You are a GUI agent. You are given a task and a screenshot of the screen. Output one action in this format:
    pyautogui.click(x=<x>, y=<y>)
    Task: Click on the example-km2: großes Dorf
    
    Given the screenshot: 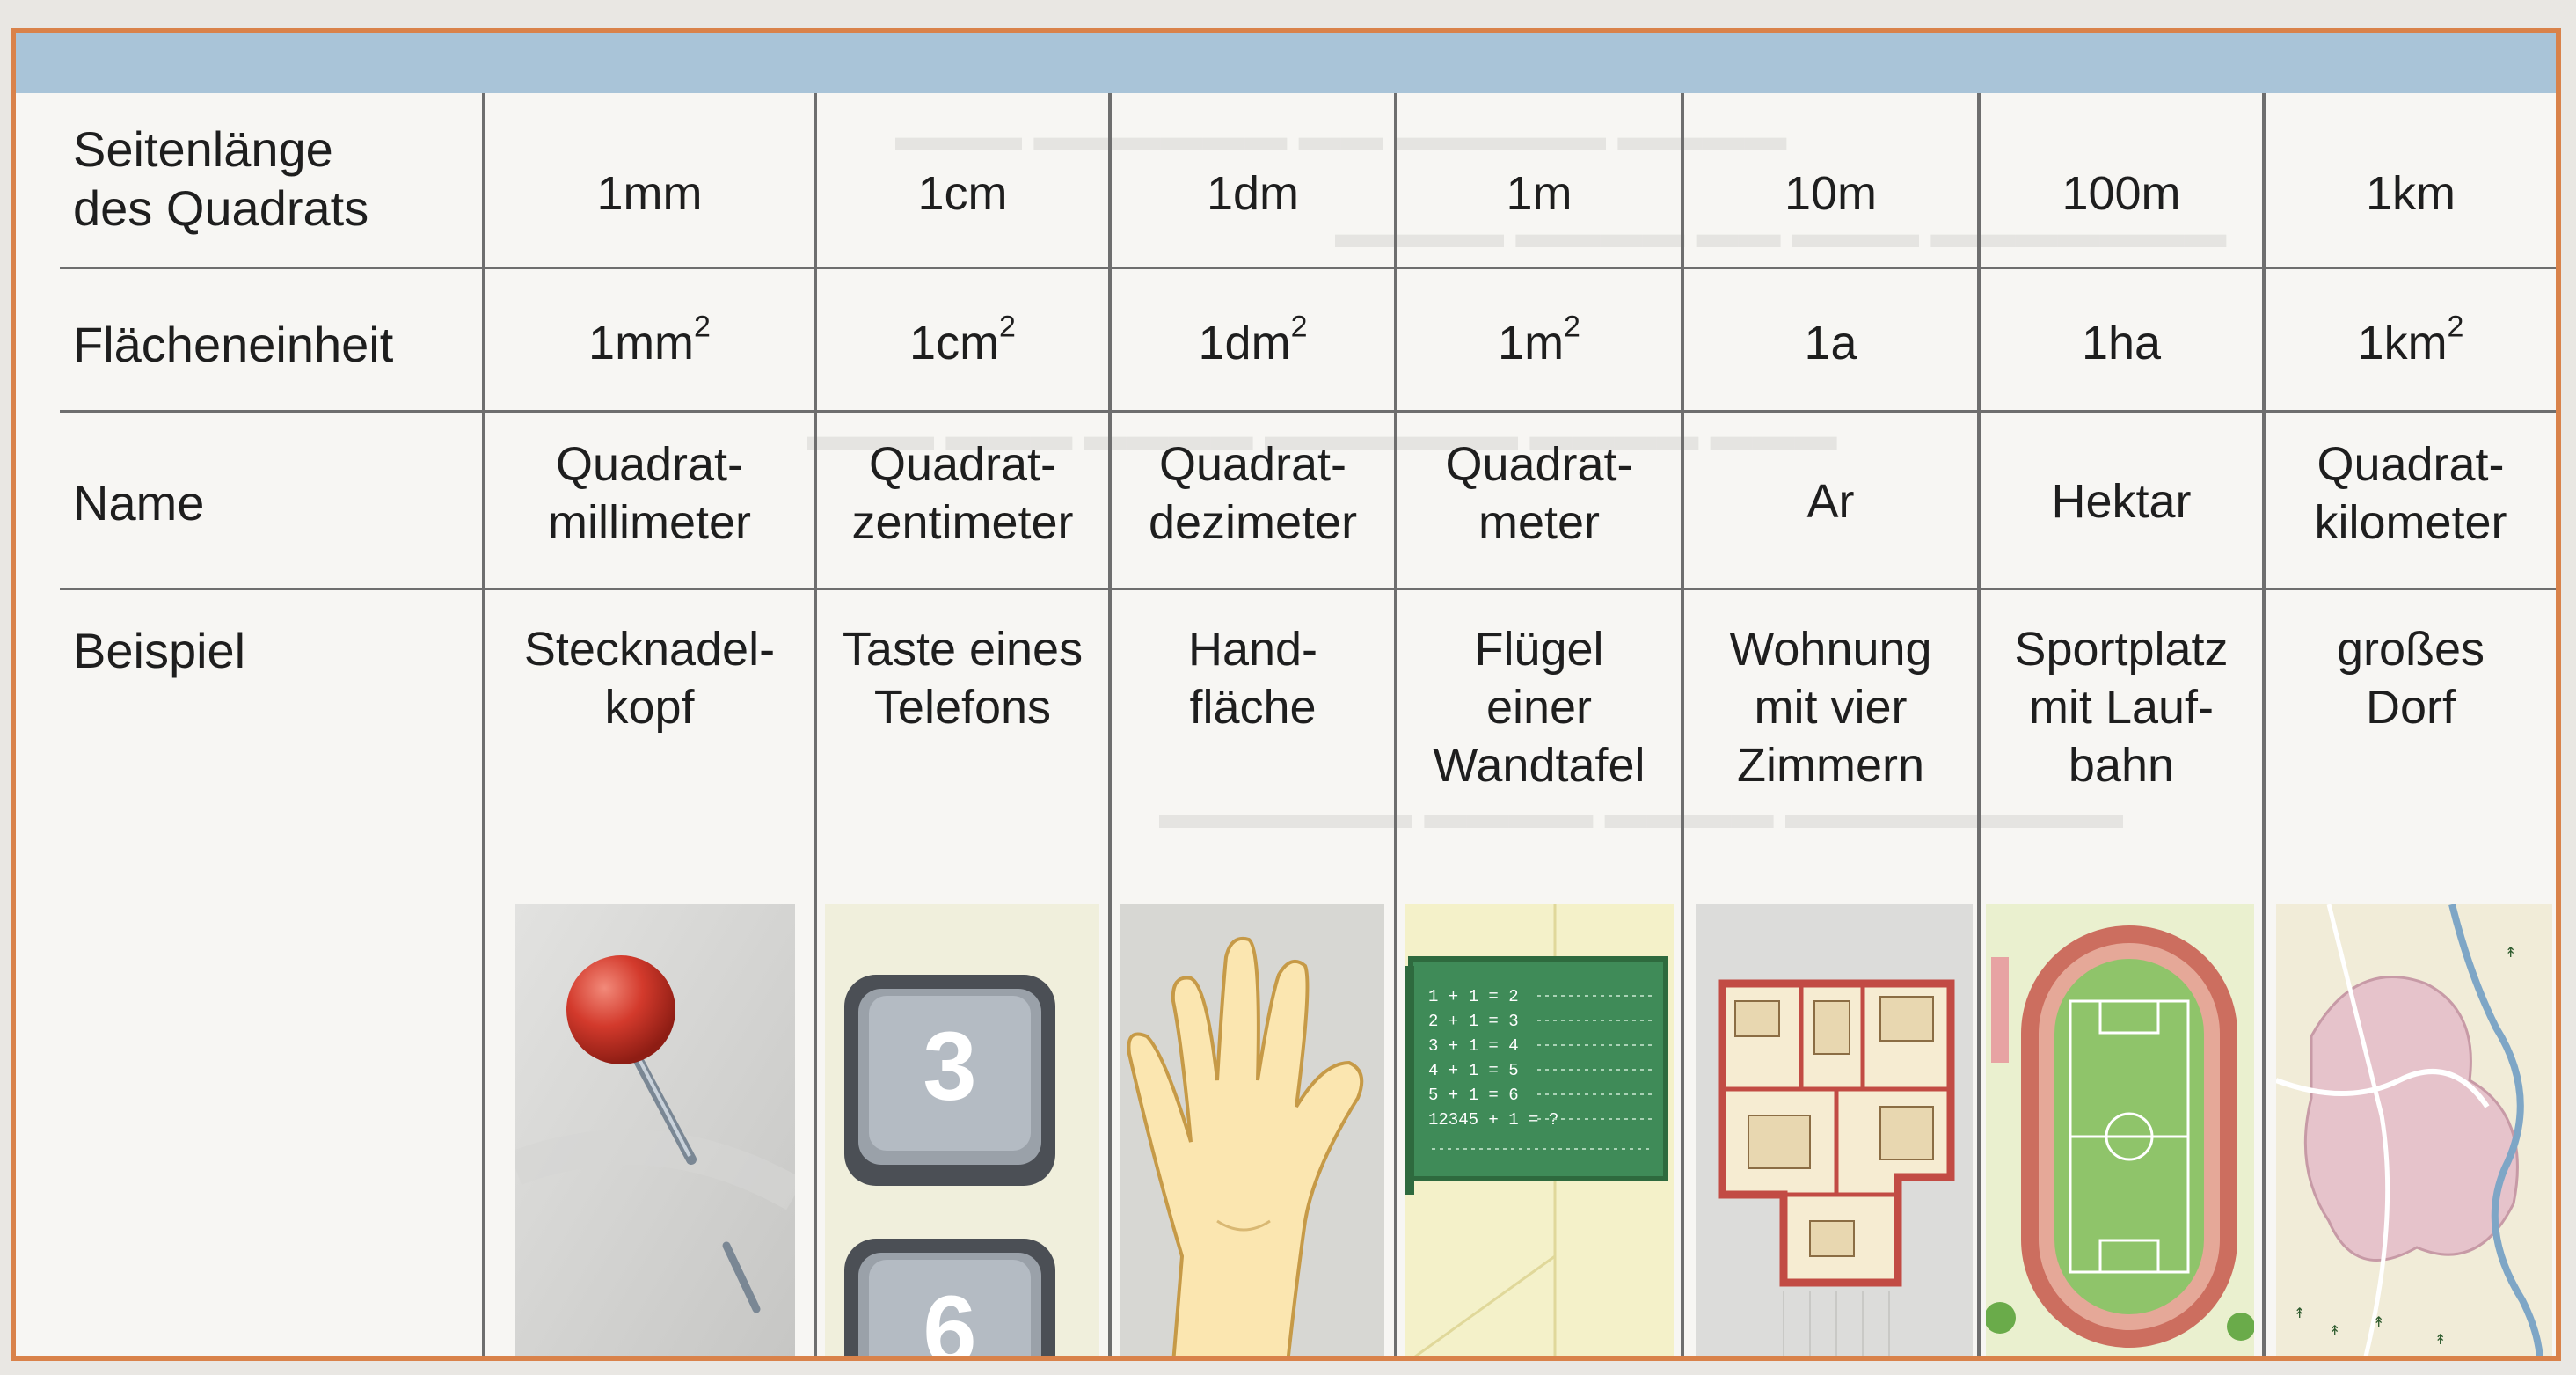 What is the action you would take?
    pyautogui.click(x=2410, y=678)
    